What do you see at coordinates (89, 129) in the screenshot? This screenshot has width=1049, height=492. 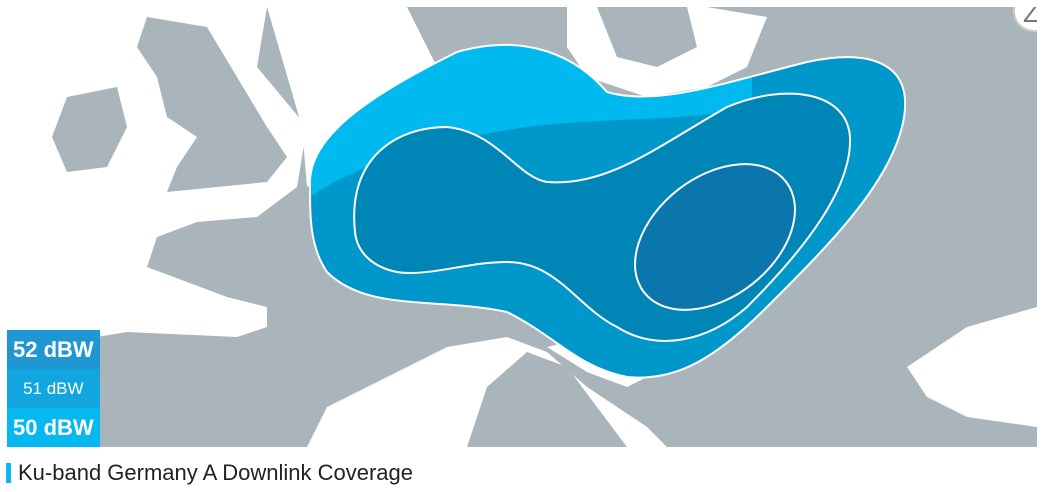 I see `ireland` at bounding box center [89, 129].